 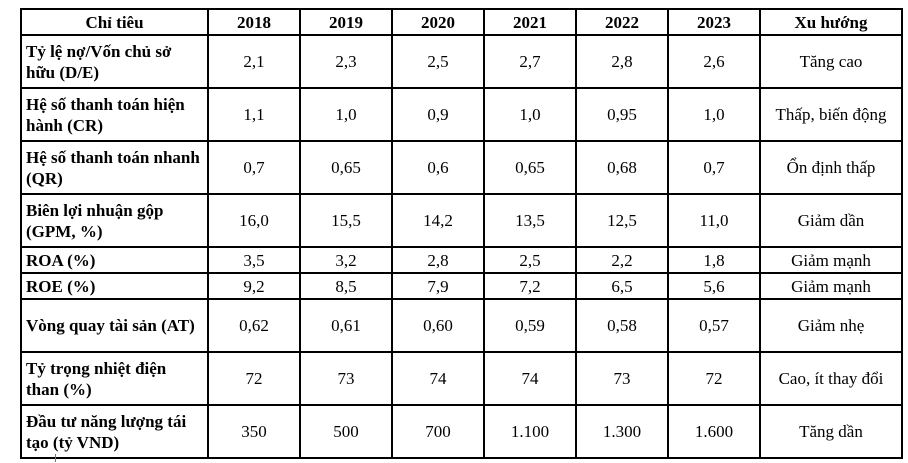 I want to click on value-cell: 13,5, so click(x=530, y=220).